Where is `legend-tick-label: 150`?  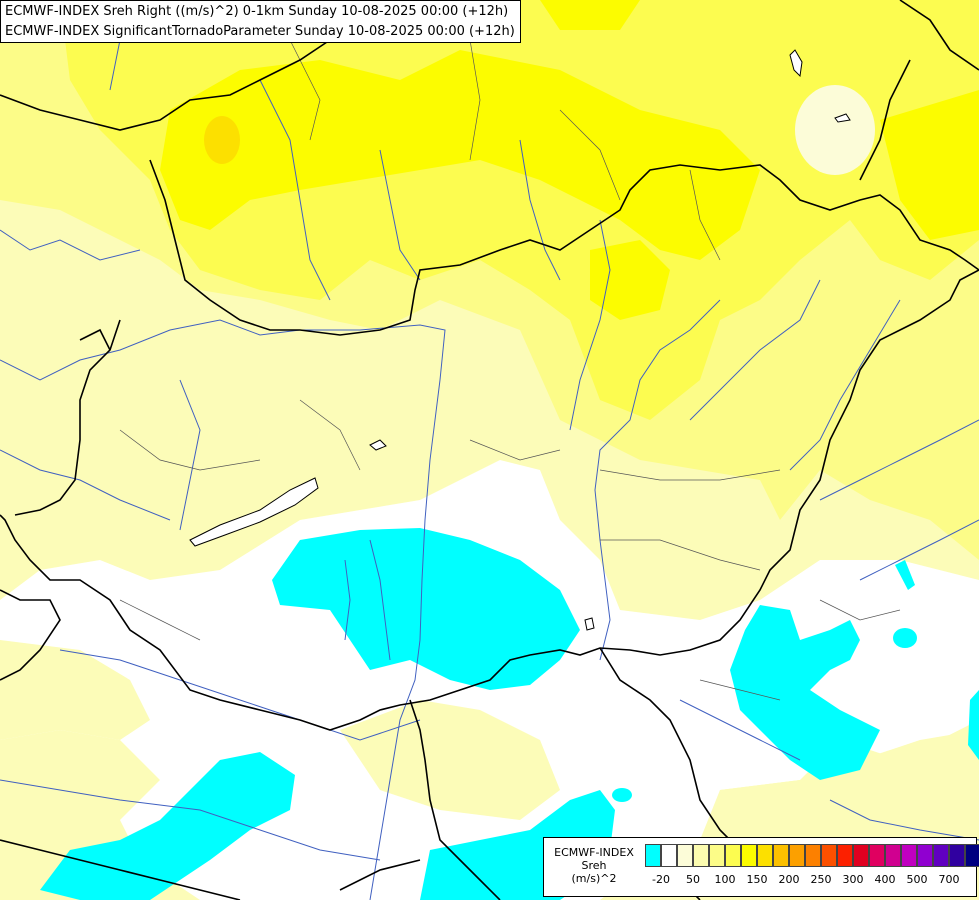 legend-tick-label: 150 is located at coordinates (757, 879).